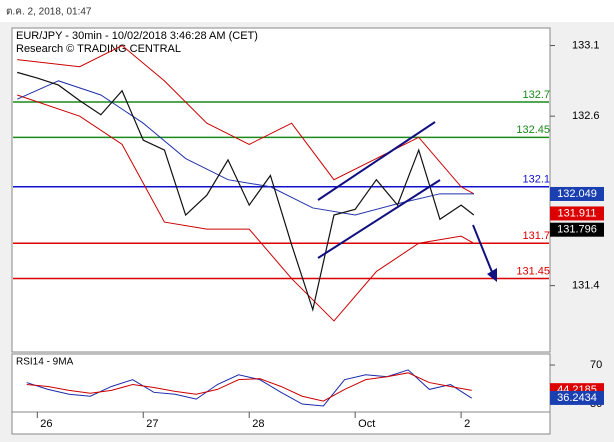 The width and height of the screenshot is (614, 442). I want to click on rsi-line, so click(249, 387).